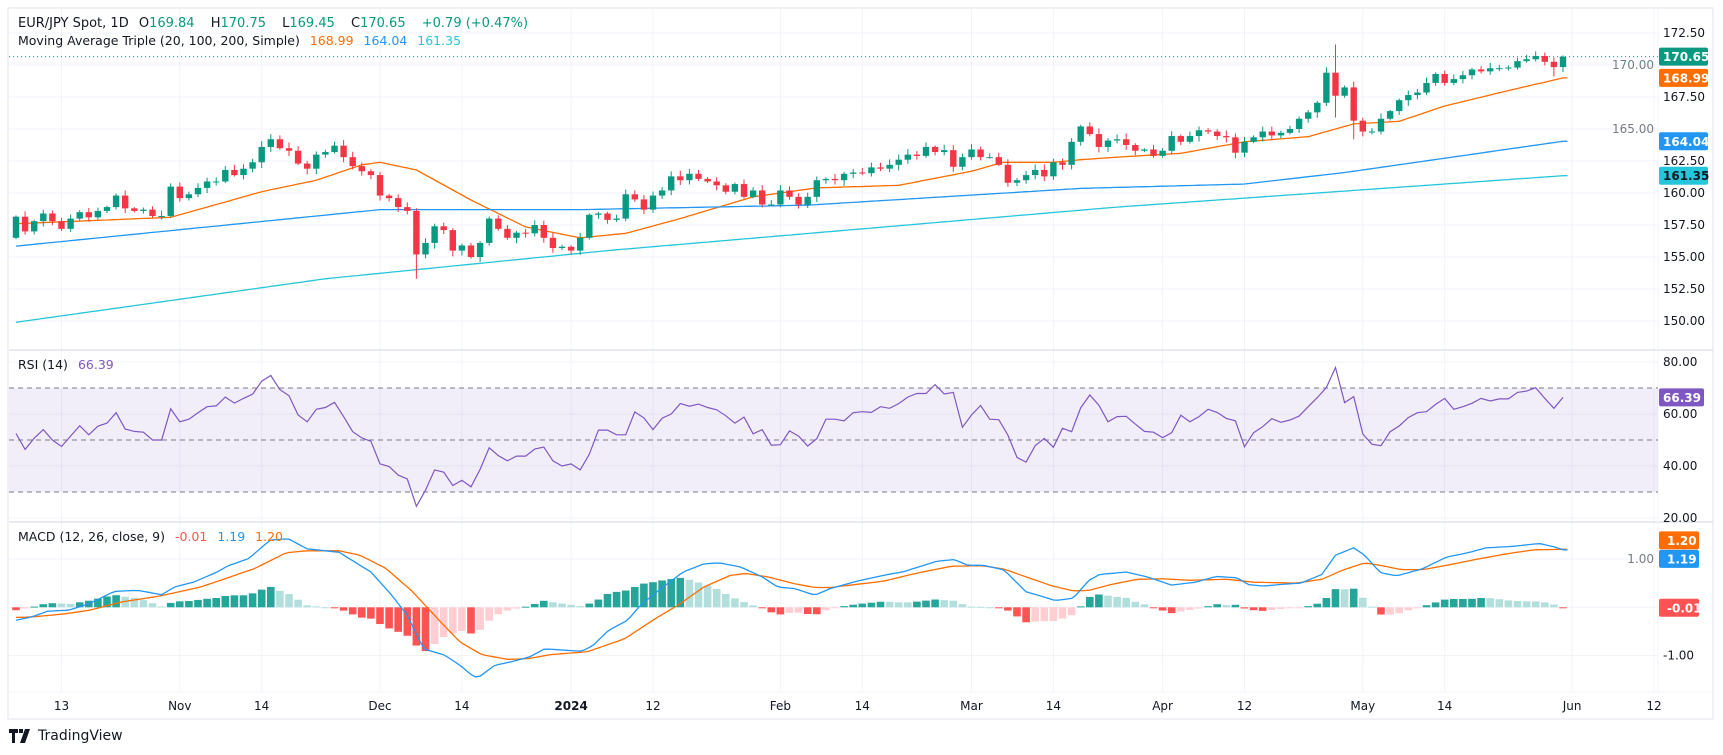  What do you see at coordinates (69, 364) in the screenshot?
I see `rsi-legend: RSI (14) 66.39` at bounding box center [69, 364].